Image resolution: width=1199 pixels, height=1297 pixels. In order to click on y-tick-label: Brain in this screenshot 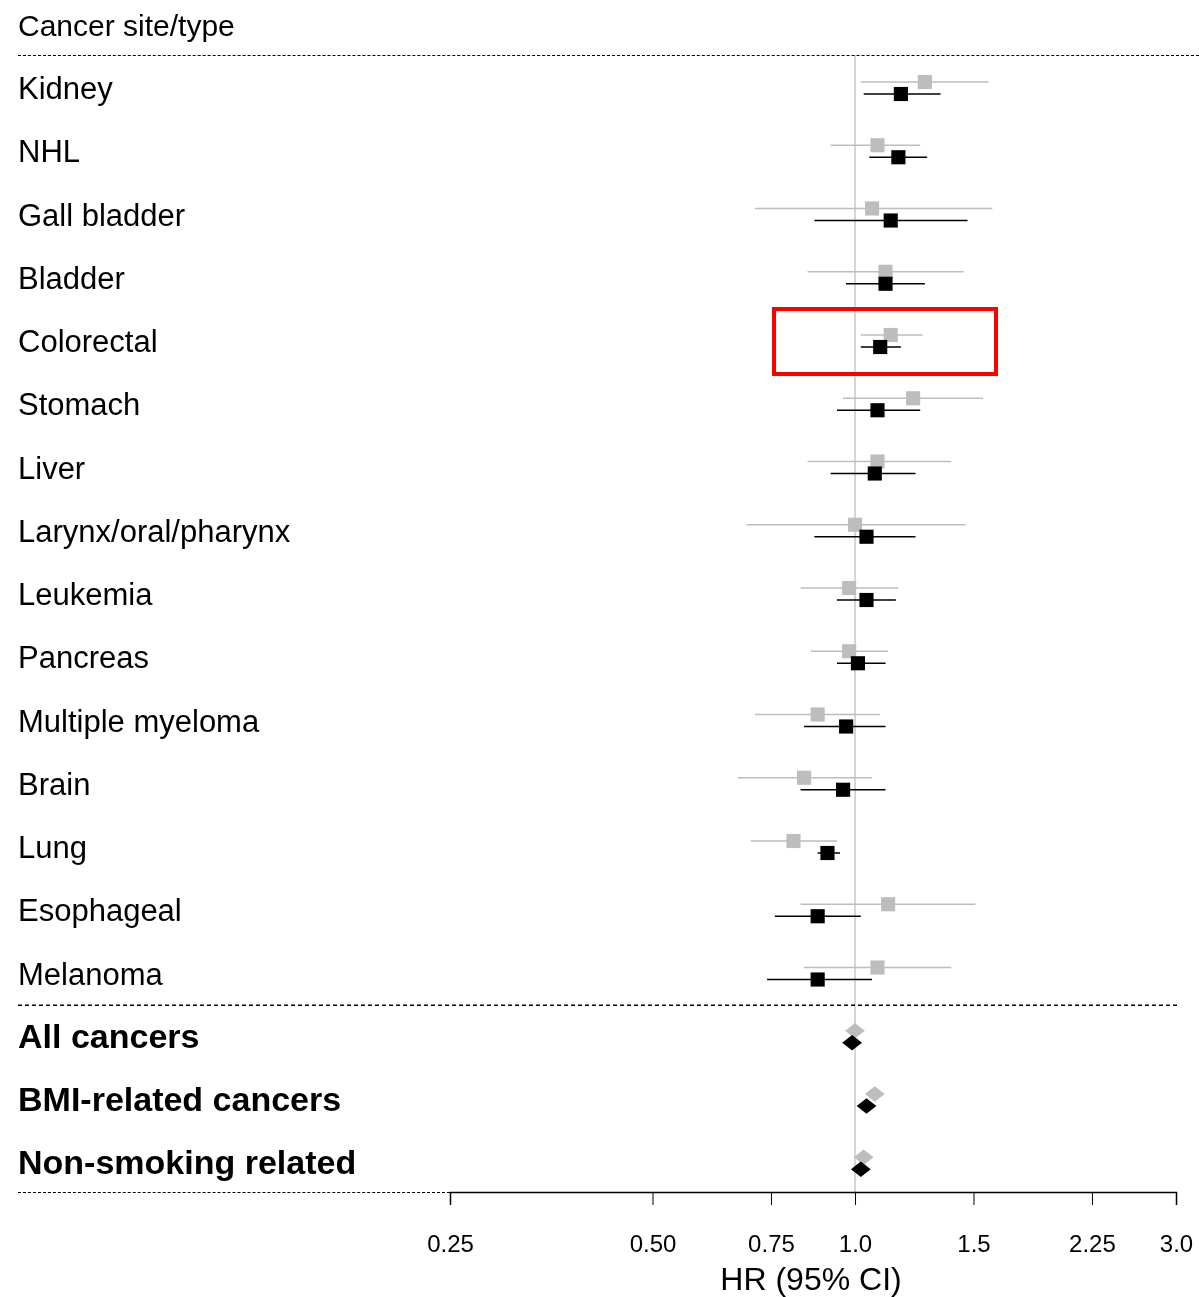, I will do `click(54, 784)`.